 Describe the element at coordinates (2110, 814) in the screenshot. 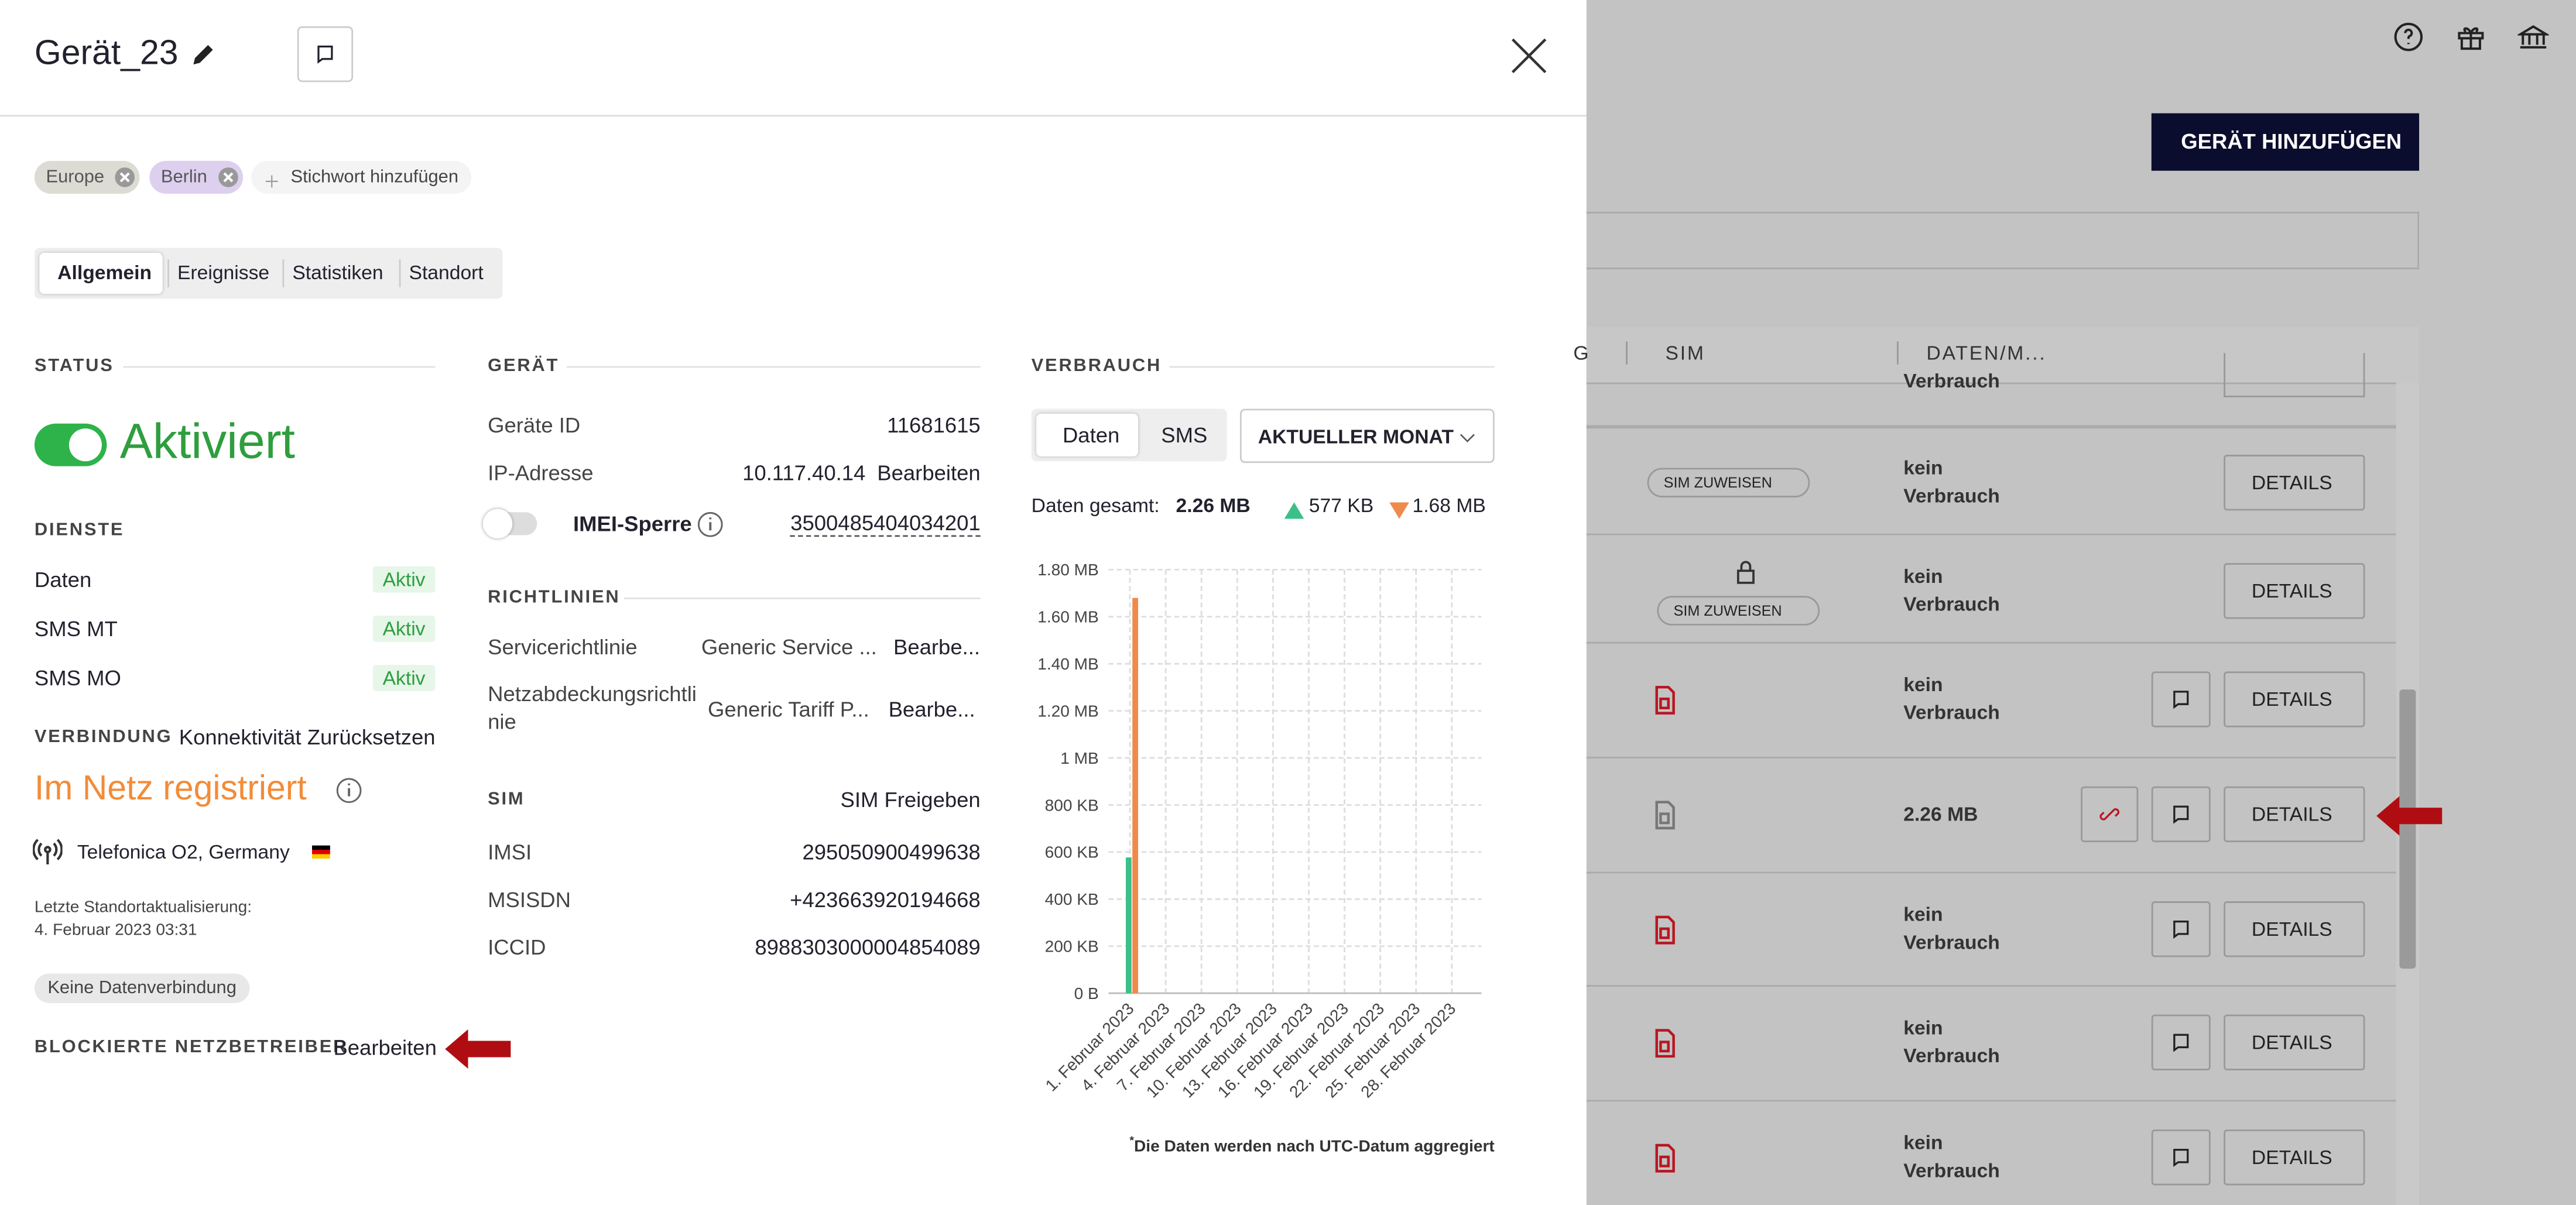

I see `unlink-button` at that location.